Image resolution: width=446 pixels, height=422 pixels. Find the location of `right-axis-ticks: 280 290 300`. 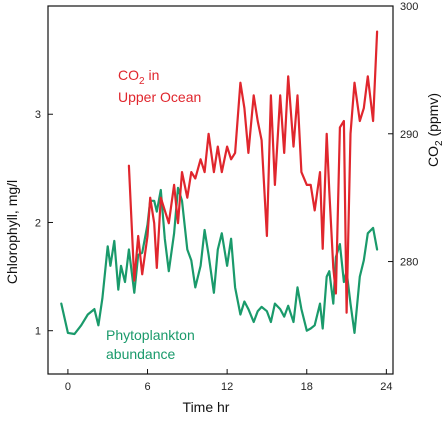

right-axis-ticks: 280 290 300 is located at coordinates (403, 135).